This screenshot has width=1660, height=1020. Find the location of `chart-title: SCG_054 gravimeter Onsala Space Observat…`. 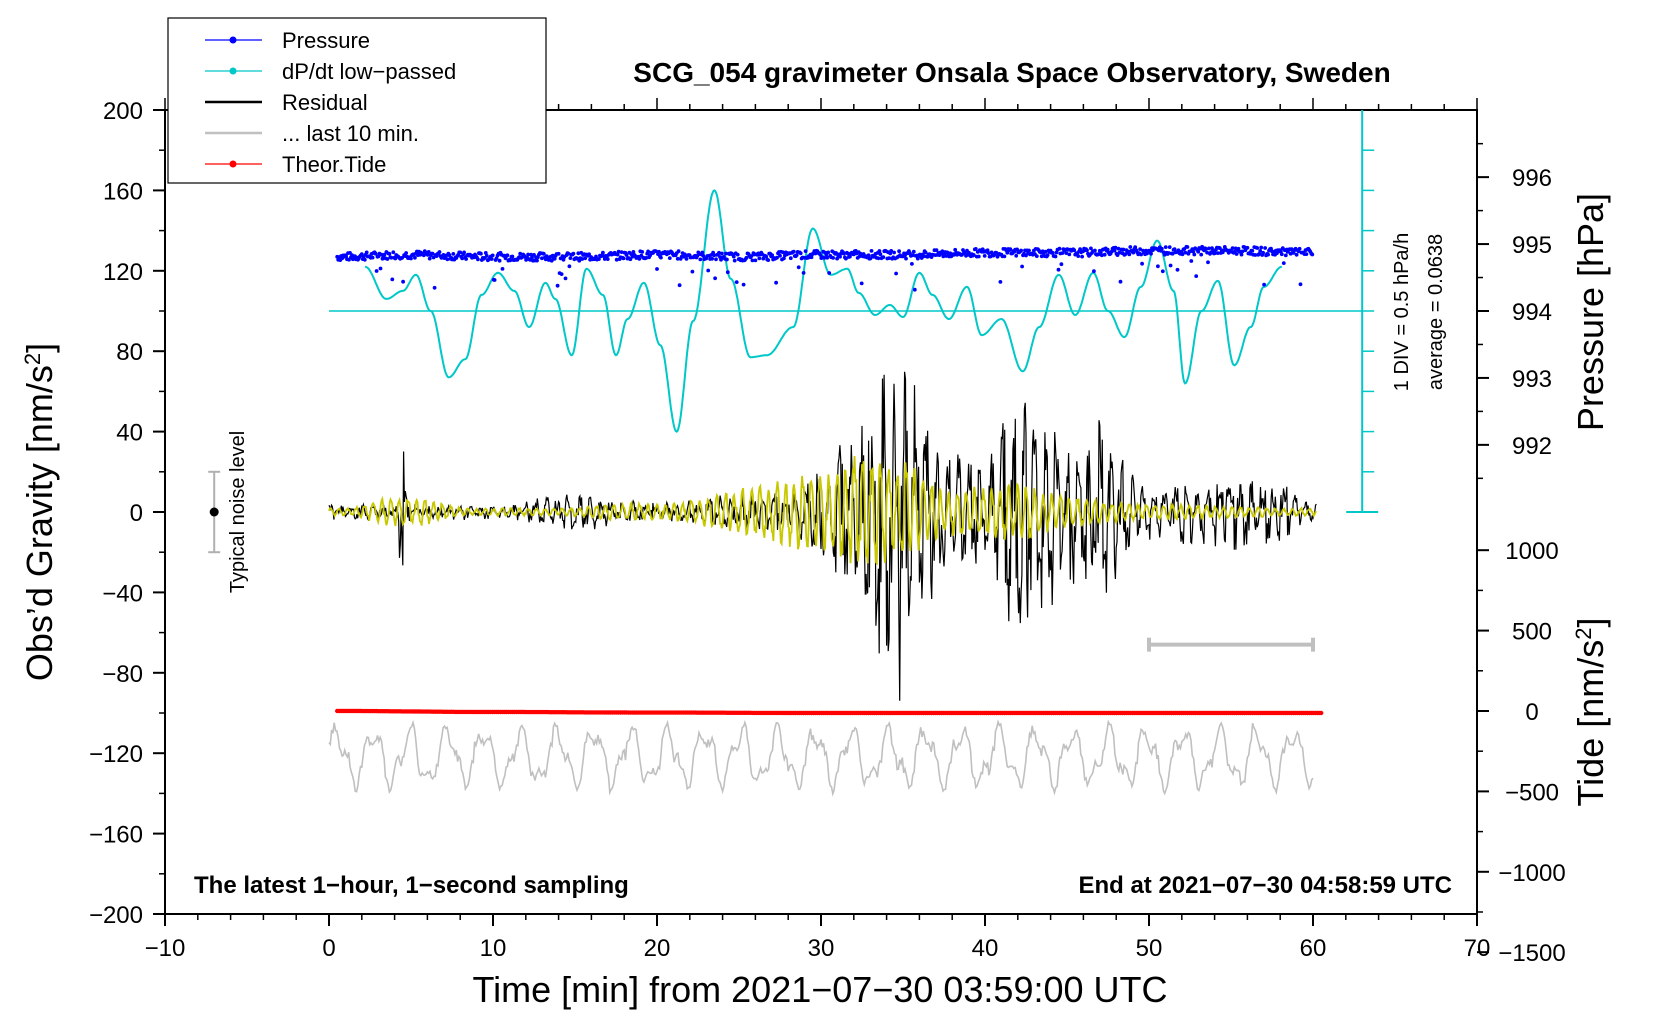

chart-title: SCG_054 gravimeter Onsala Space Observat… is located at coordinates (1011, 72).